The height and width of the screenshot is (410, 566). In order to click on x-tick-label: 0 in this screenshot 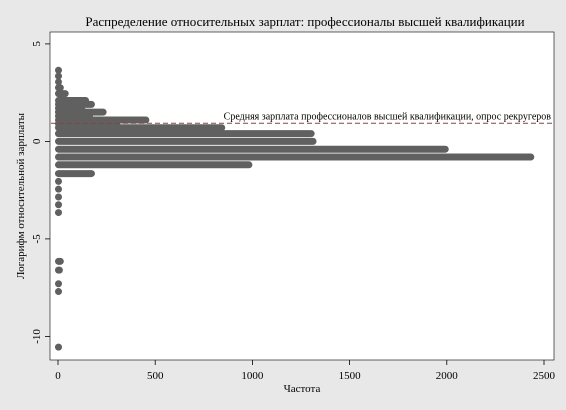, I will do `click(58, 376)`.